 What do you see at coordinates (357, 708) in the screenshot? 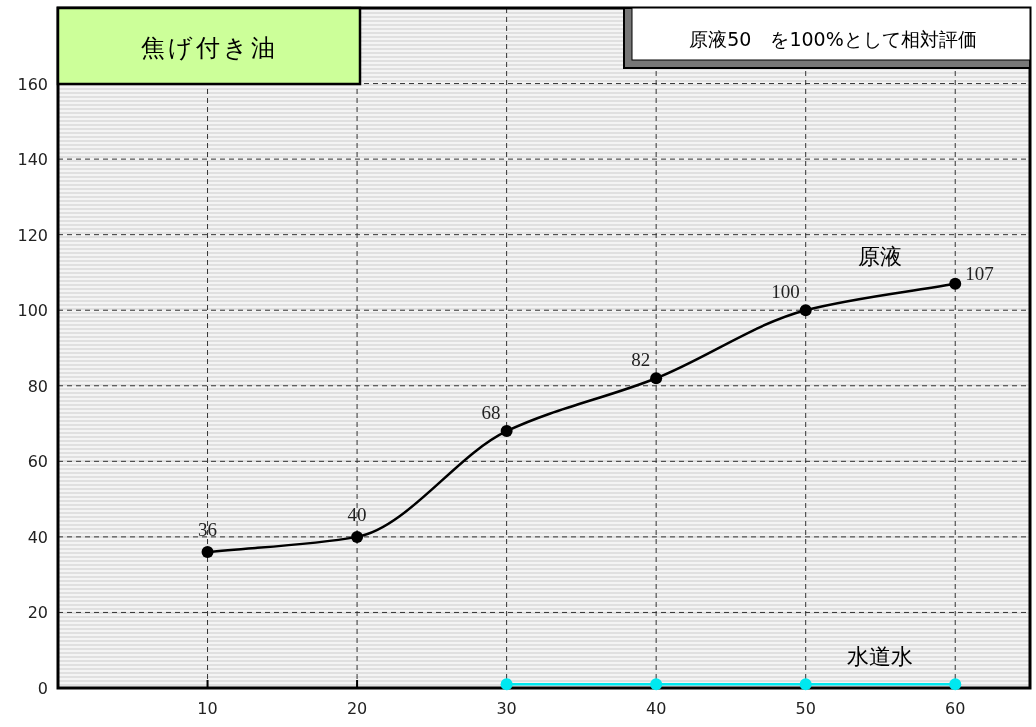
I see `x-tick-label: 20` at bounding box center [357, 708].